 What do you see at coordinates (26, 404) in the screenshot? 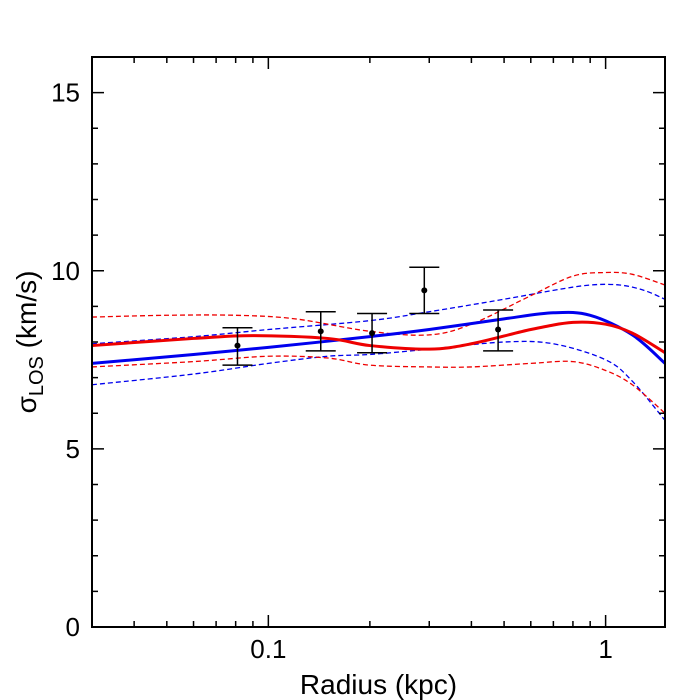
I see `y-axis-symbol: σ` at bounding box center [26, 404].